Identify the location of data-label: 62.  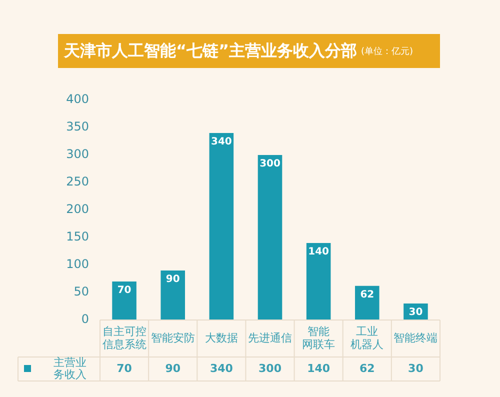
(367, 368).